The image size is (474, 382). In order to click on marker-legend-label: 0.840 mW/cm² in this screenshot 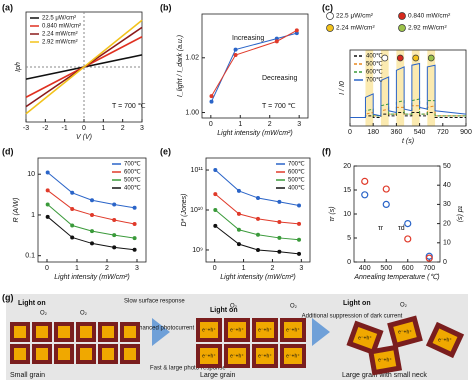, I will do `click(429, 16)`.